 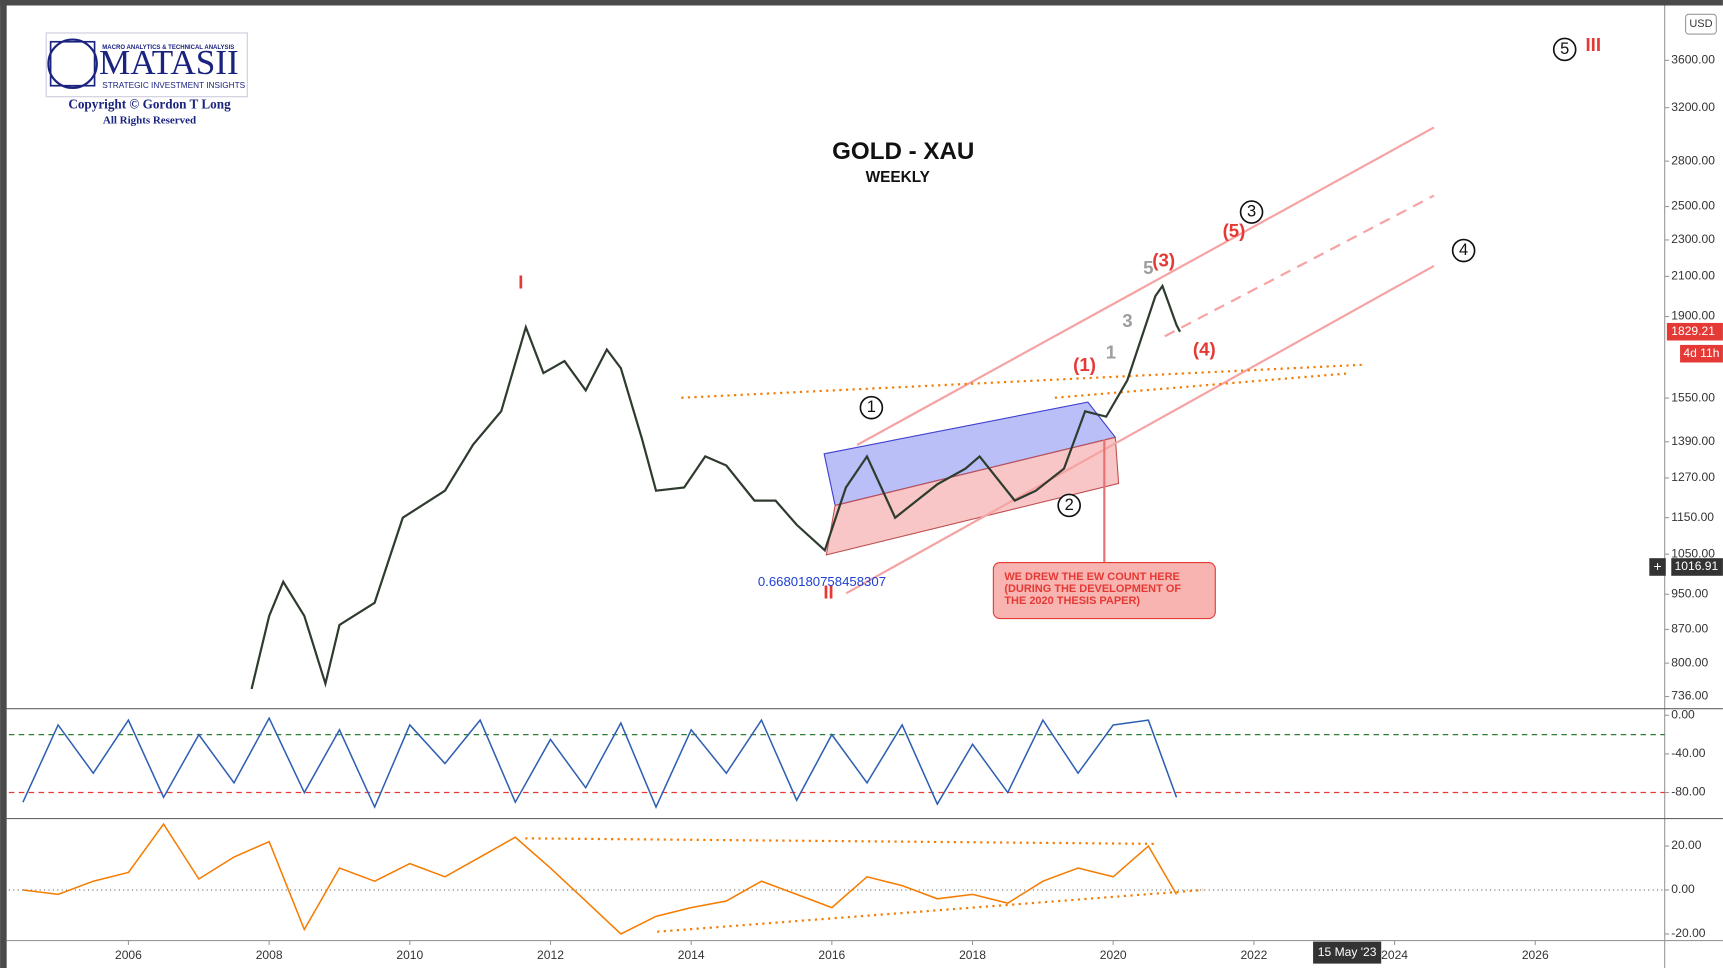 I want to click on y-tick-label: 950.00, so click(x=1689, y=593).